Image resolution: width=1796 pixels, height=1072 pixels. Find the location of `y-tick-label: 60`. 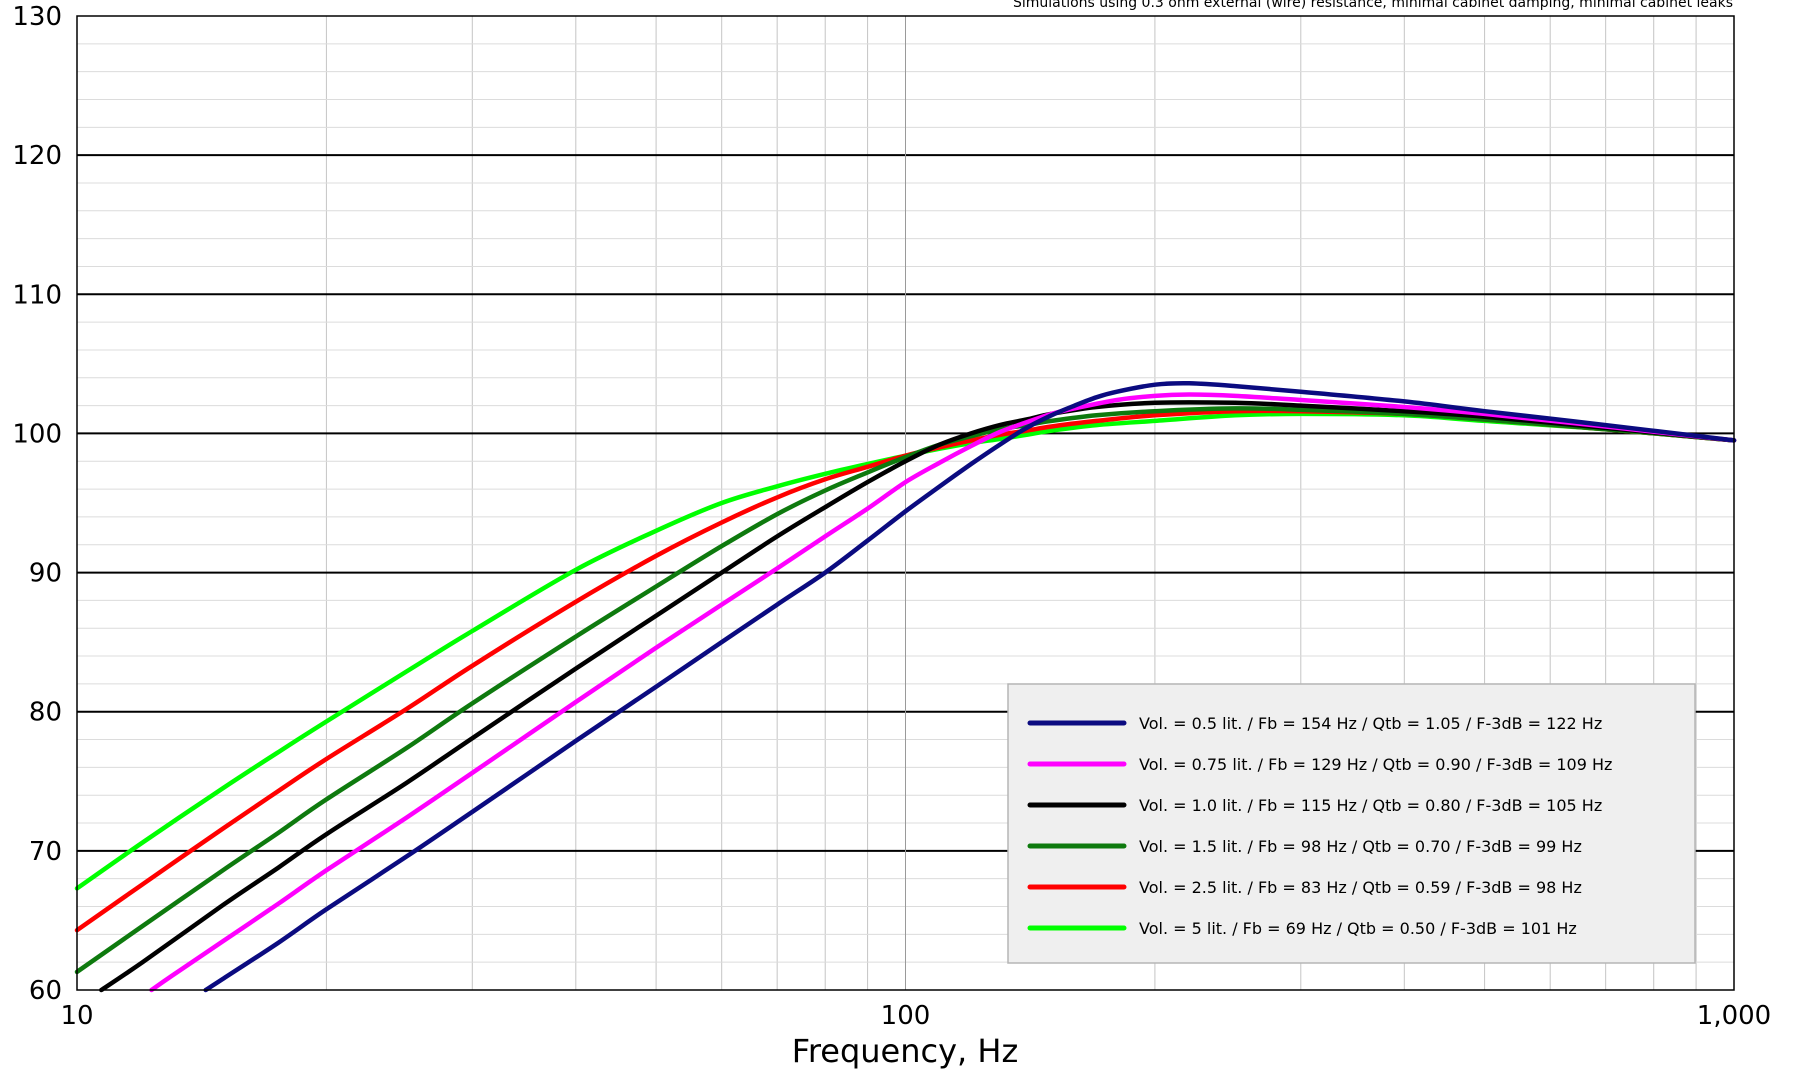

y-tick-label: 60 is located at coordinates (45, 991).